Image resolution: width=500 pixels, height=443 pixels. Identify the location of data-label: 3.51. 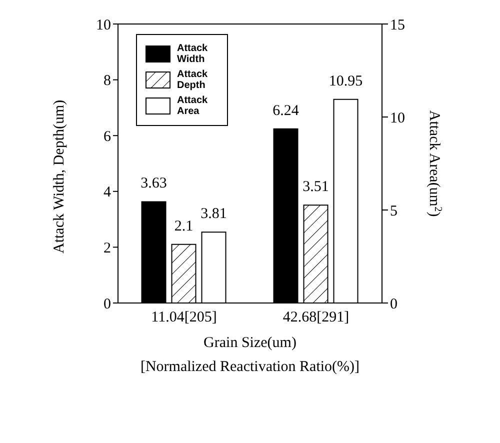
(315, 187).